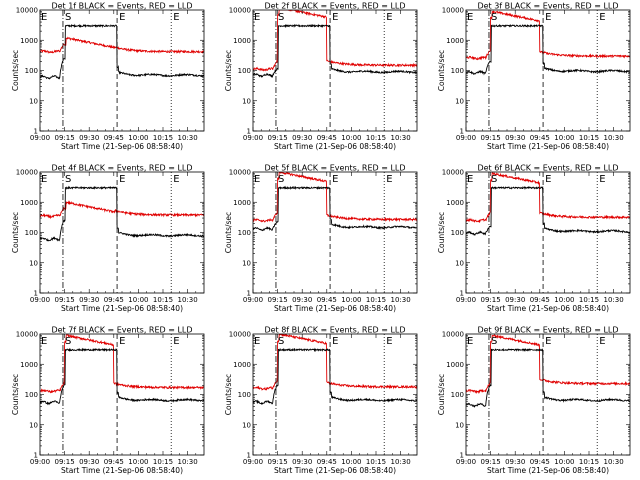 The width and height of the screenshot is (640, 480). Describe the element at coordinates (121, 168) in the screenshot. I see `panel-title: Det 4f BLACK = Events, RED = LLD` at that location.